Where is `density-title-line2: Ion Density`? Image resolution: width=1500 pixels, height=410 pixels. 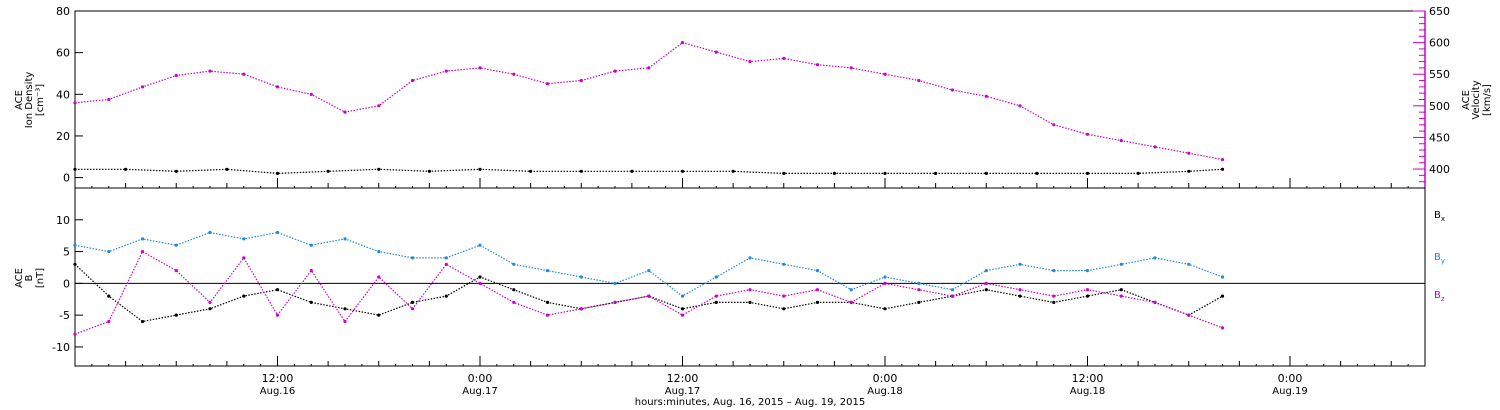 density-title-line2: Ion Density is located at coordinates (29, 100).